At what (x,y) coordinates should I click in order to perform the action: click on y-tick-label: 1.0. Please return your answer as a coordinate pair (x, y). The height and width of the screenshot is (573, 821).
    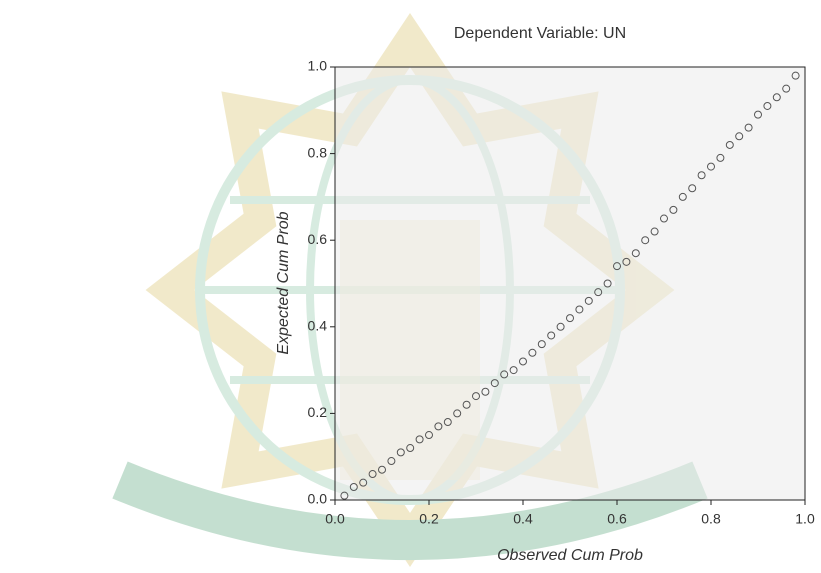
    Looking at the image, I should click on (318, 66).